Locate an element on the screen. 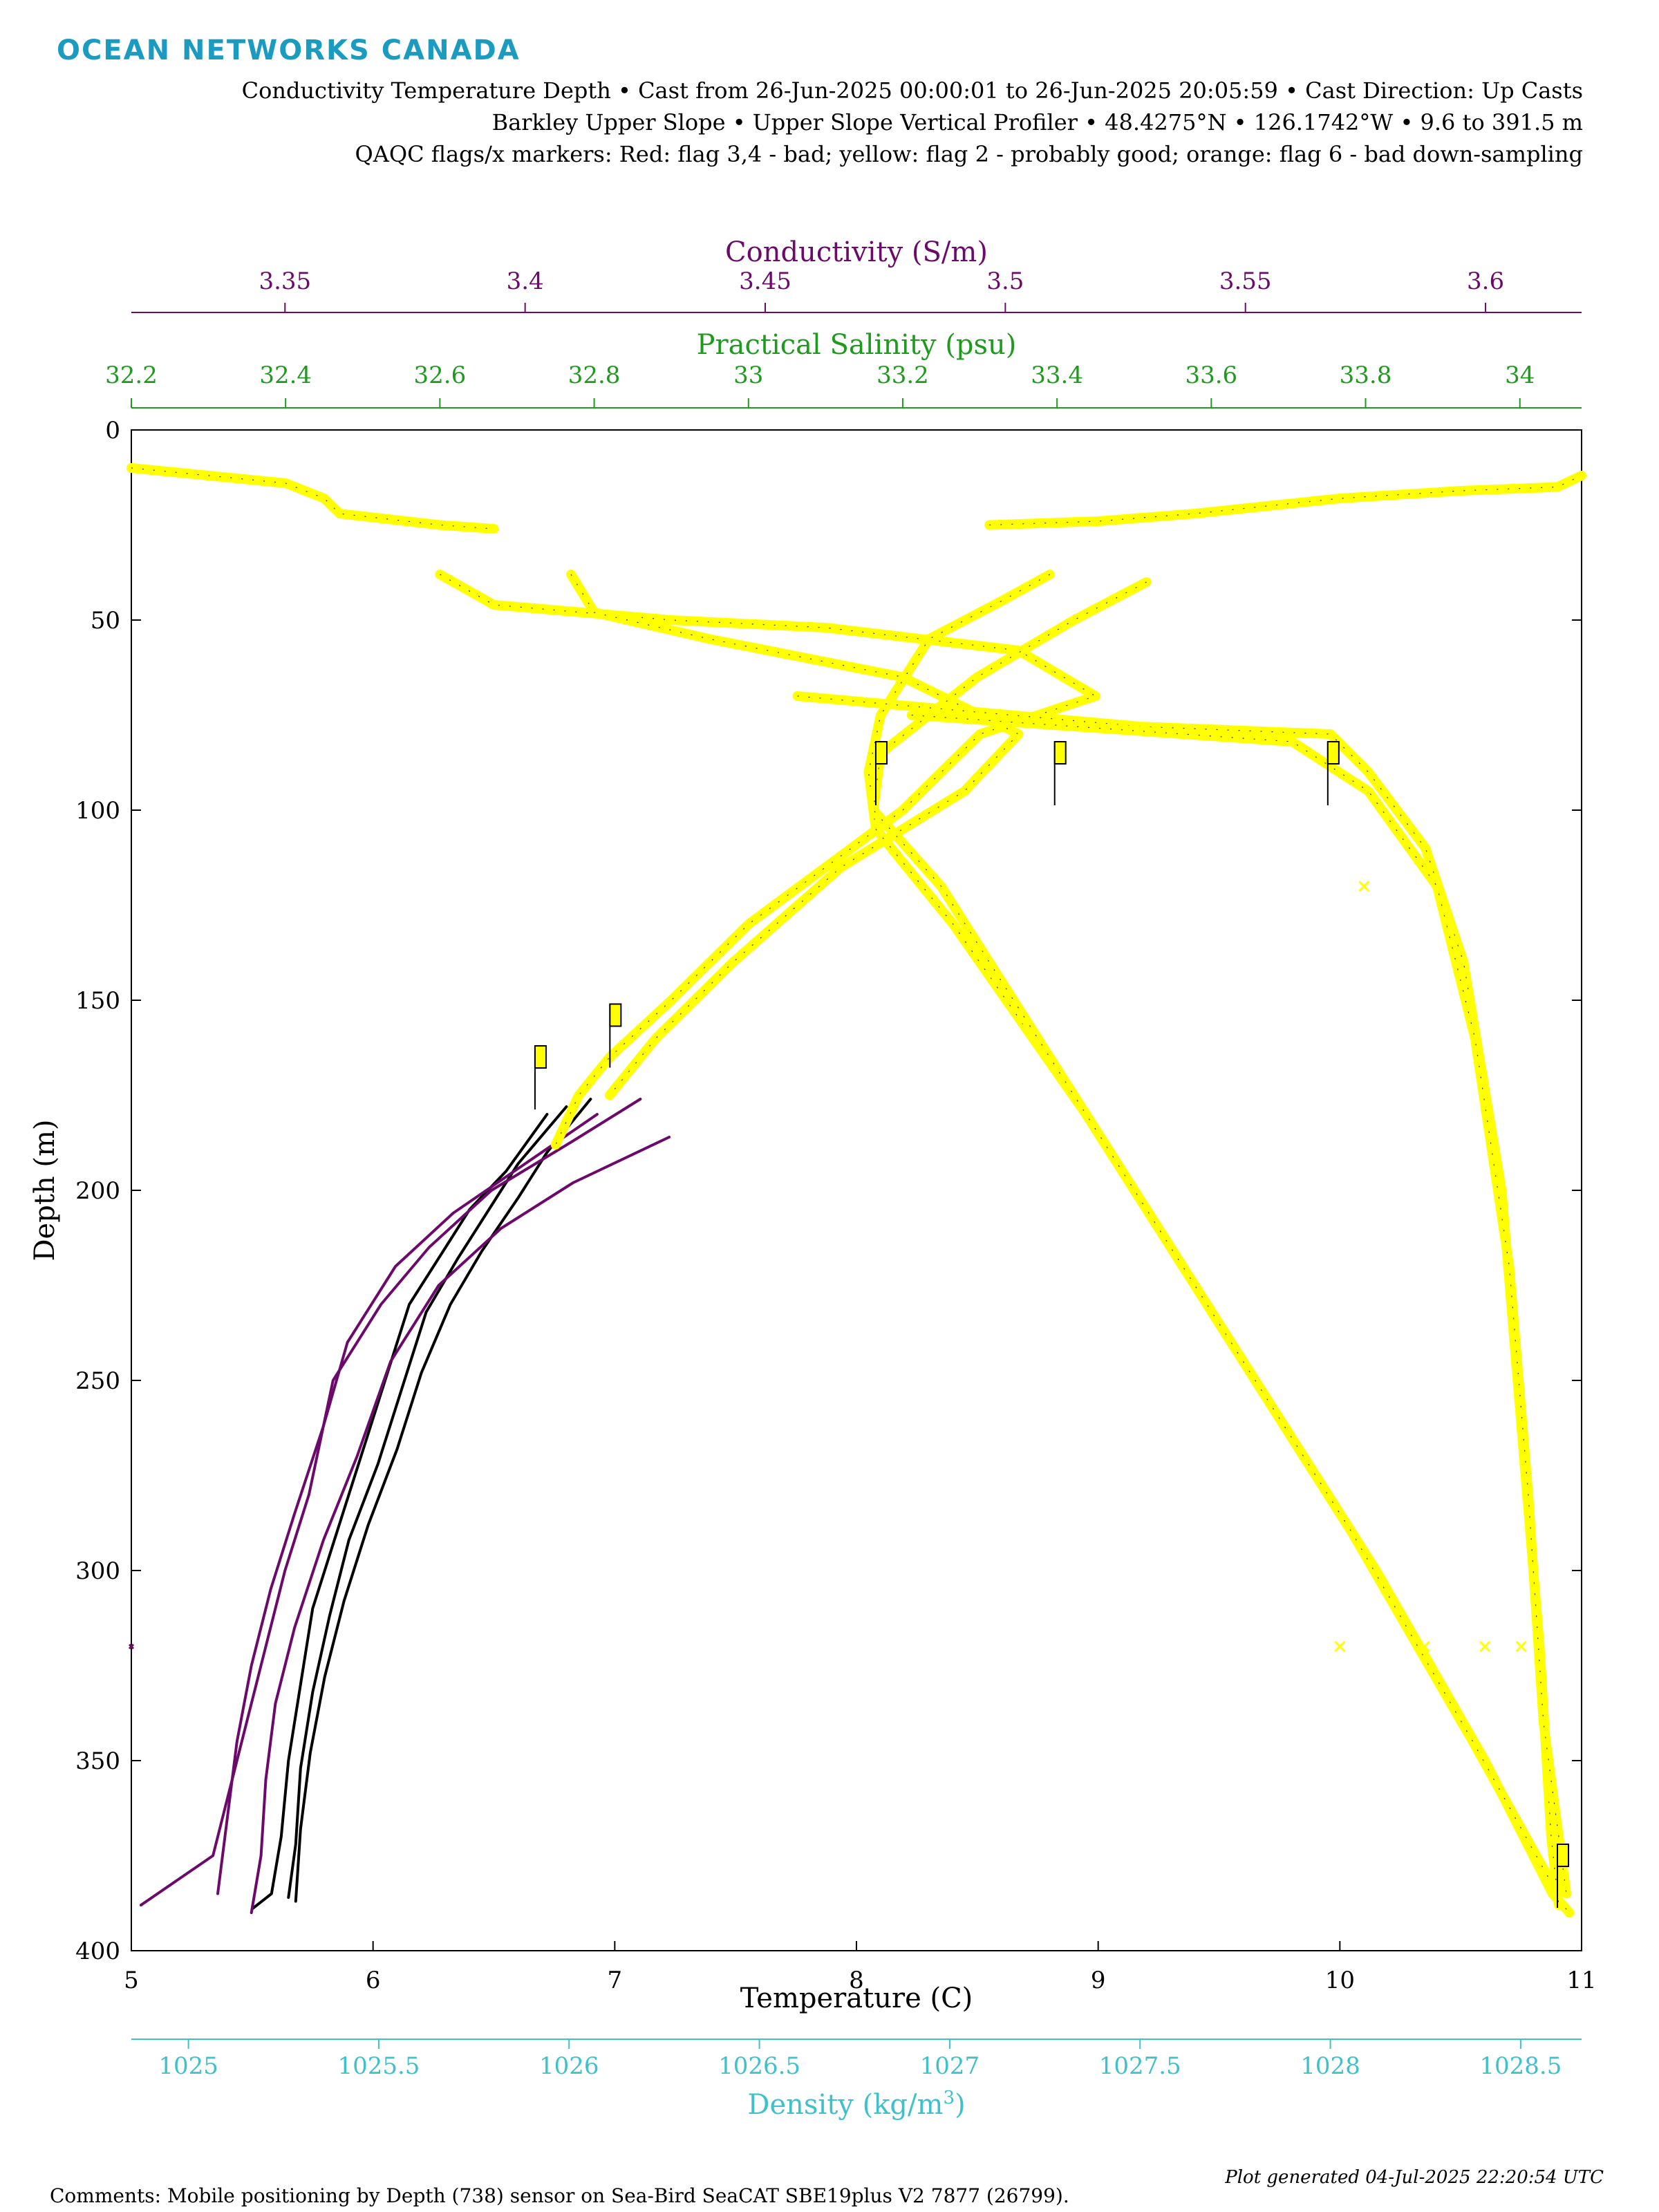 This screenshot has width=1659, height=2212. footer-generated: Plot generated 04-Jul-2025 22:20:54 UTC is located at coordinates (1414, 2177).